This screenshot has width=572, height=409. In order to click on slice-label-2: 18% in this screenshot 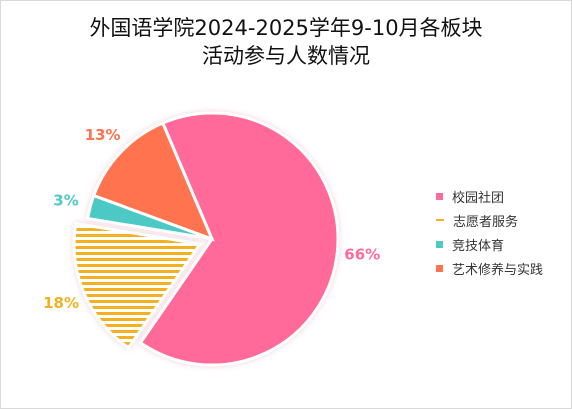, I will do `click(61, 303)`.